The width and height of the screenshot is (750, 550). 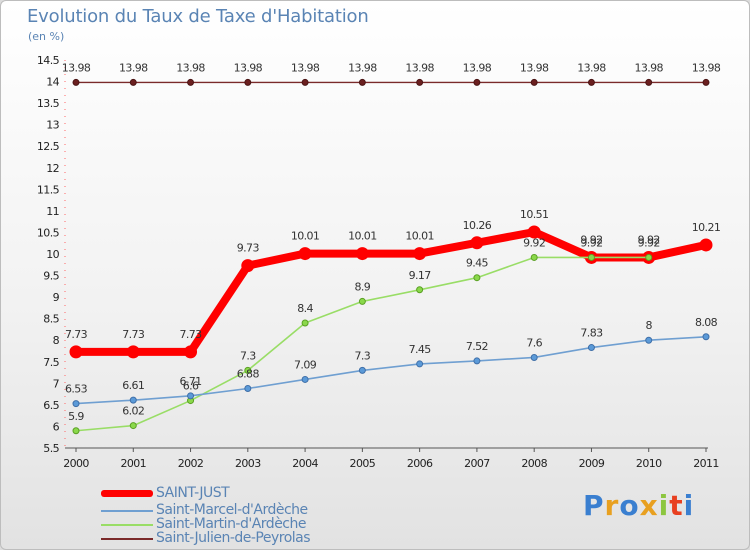 What do you see at coordinates (198, 16) in the screenshot?
I see `chart-title: Evolution du Taux de Taxe d'Habitation` at bounding box center [198, 16].